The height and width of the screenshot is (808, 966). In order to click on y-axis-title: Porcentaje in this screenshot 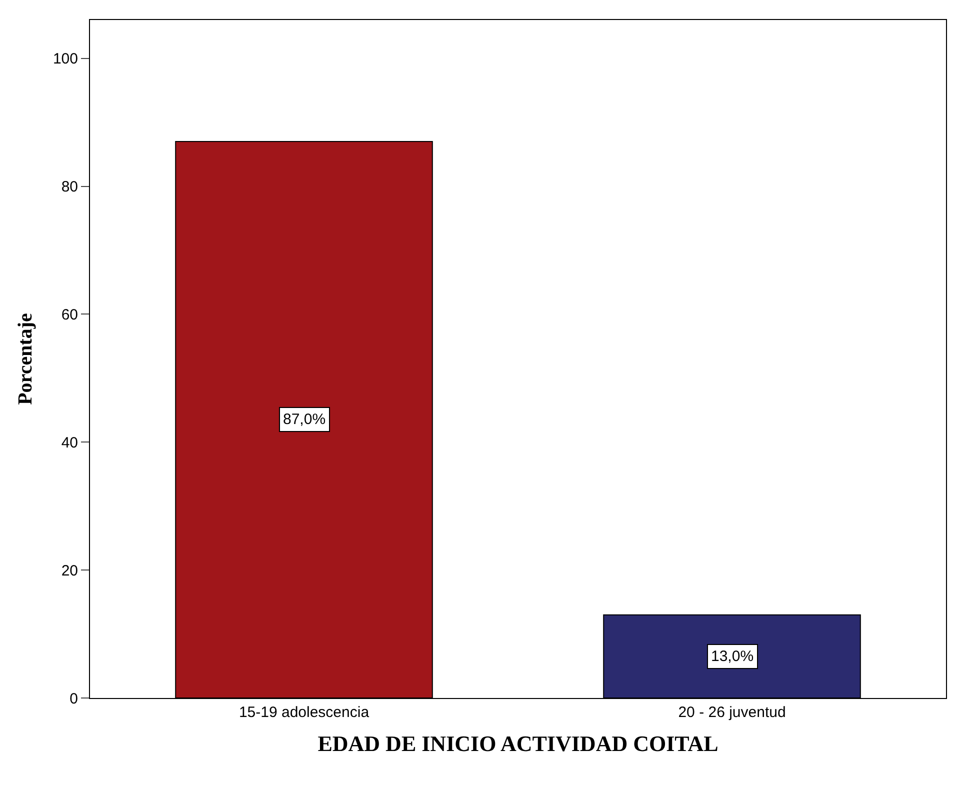, I will do `click(25, 358)`.